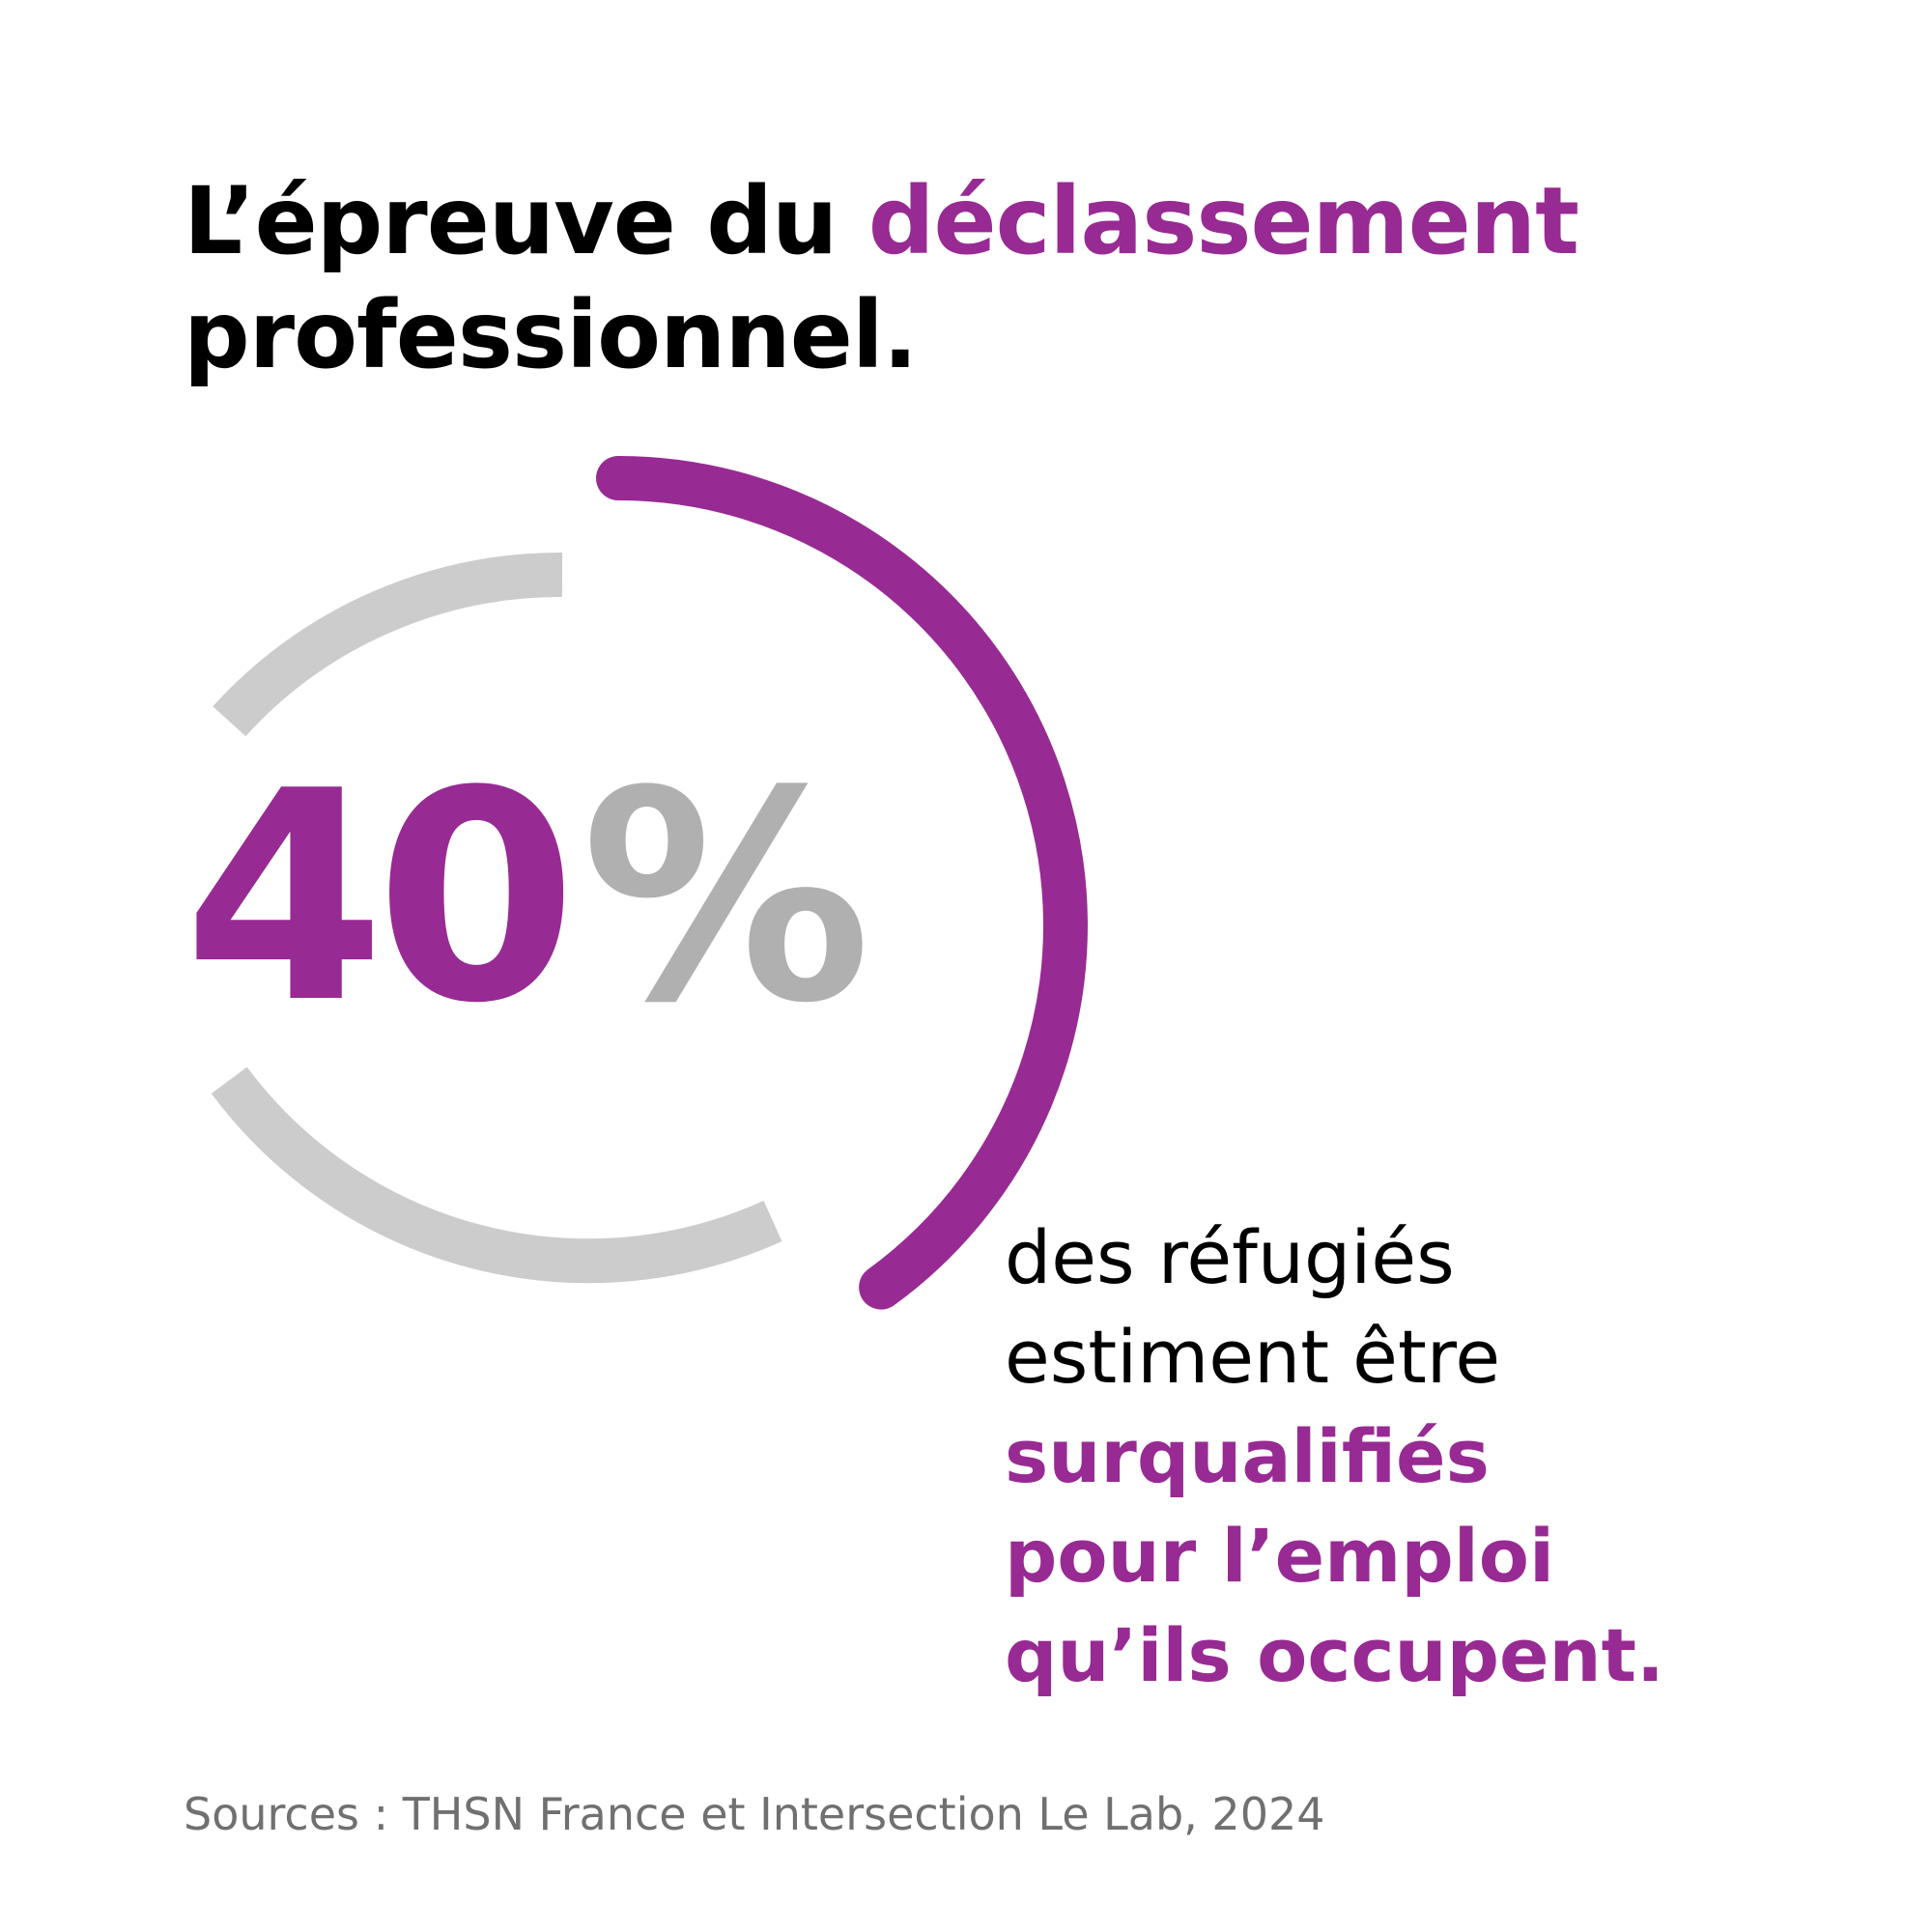 The height and width of the screenshot is (1932, 1932). I want to click on caption-line-1: des réfugiés, so click(1230, 1257).